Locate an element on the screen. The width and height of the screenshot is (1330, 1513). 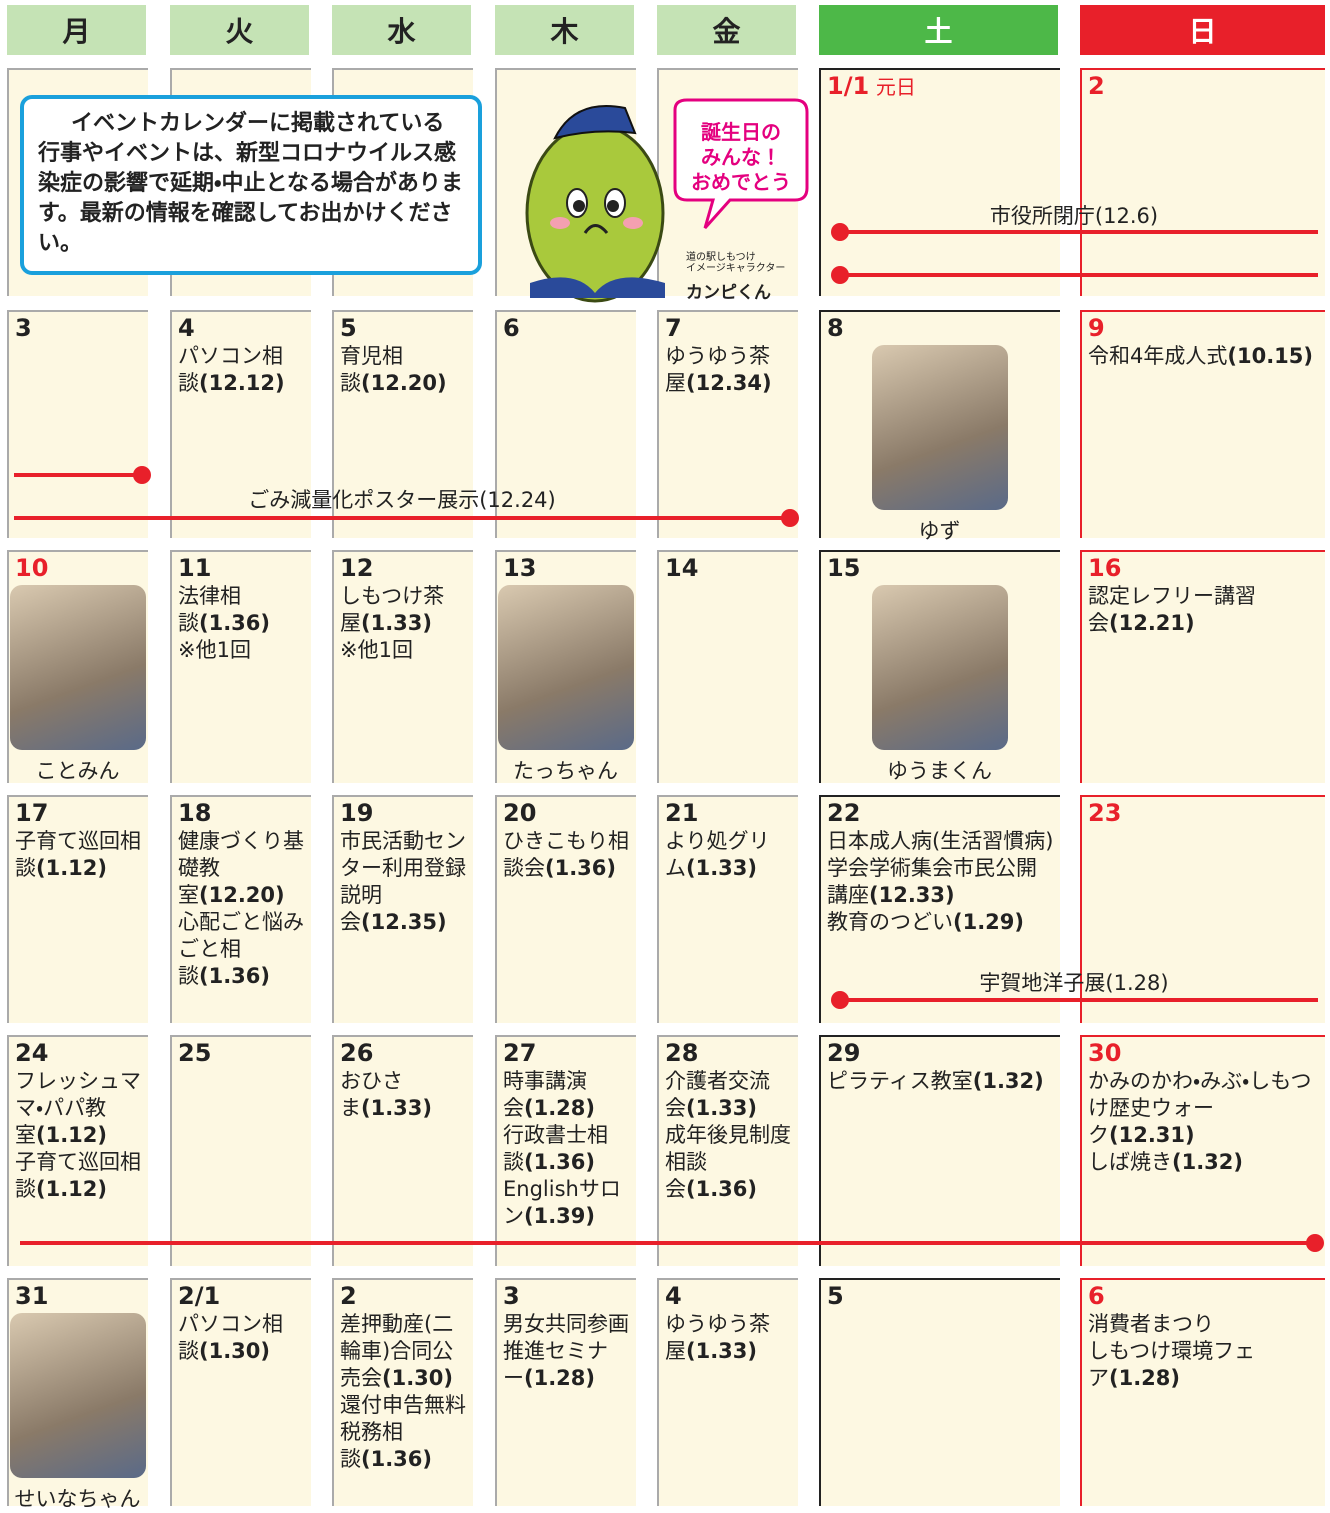
event: より処グリム(1.33) is located at coordinates (728, 855).